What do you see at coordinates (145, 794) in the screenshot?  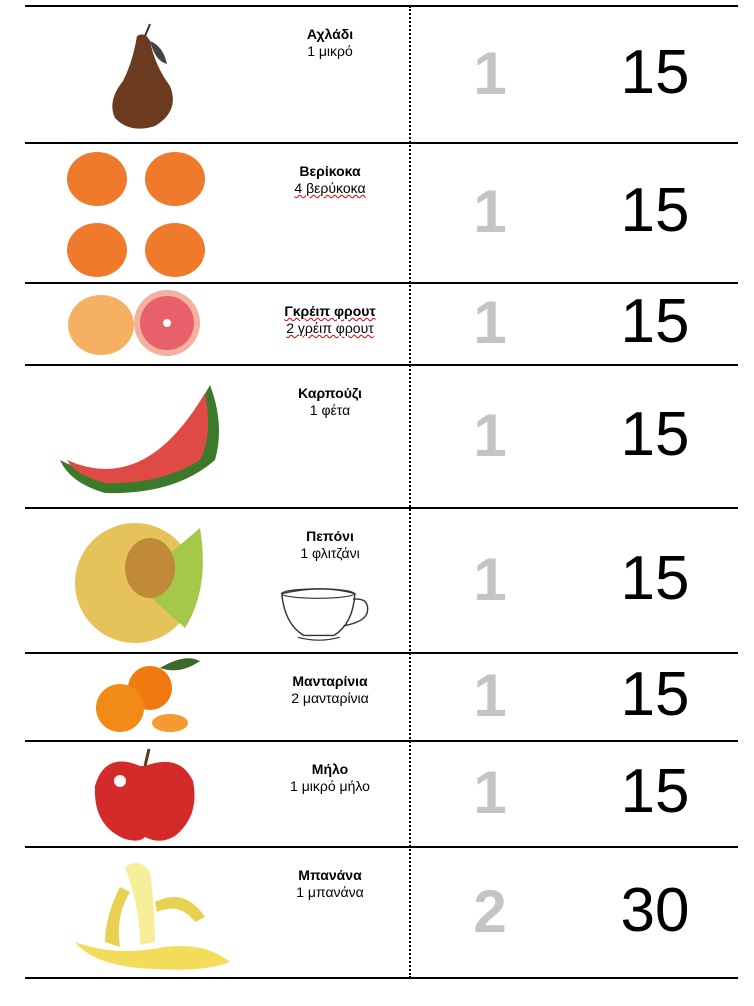 I see `apple-icon` at bounding box center [145, 794].